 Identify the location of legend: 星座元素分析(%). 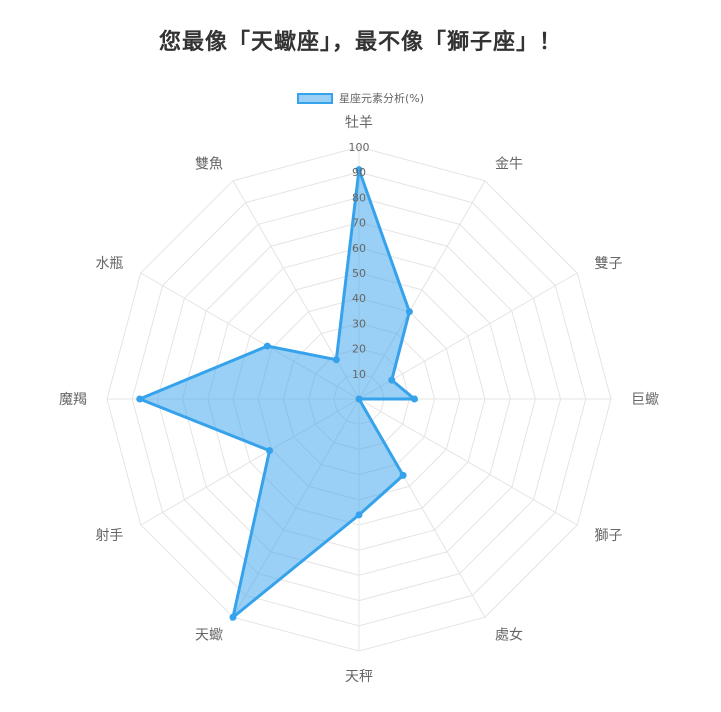
(360, 98).